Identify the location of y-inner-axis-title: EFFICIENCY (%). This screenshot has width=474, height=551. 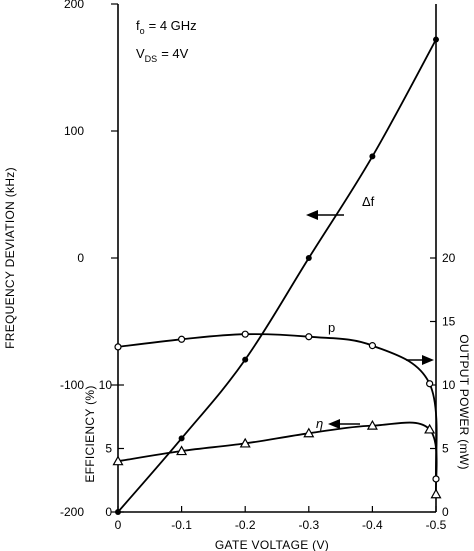
(90, 433).